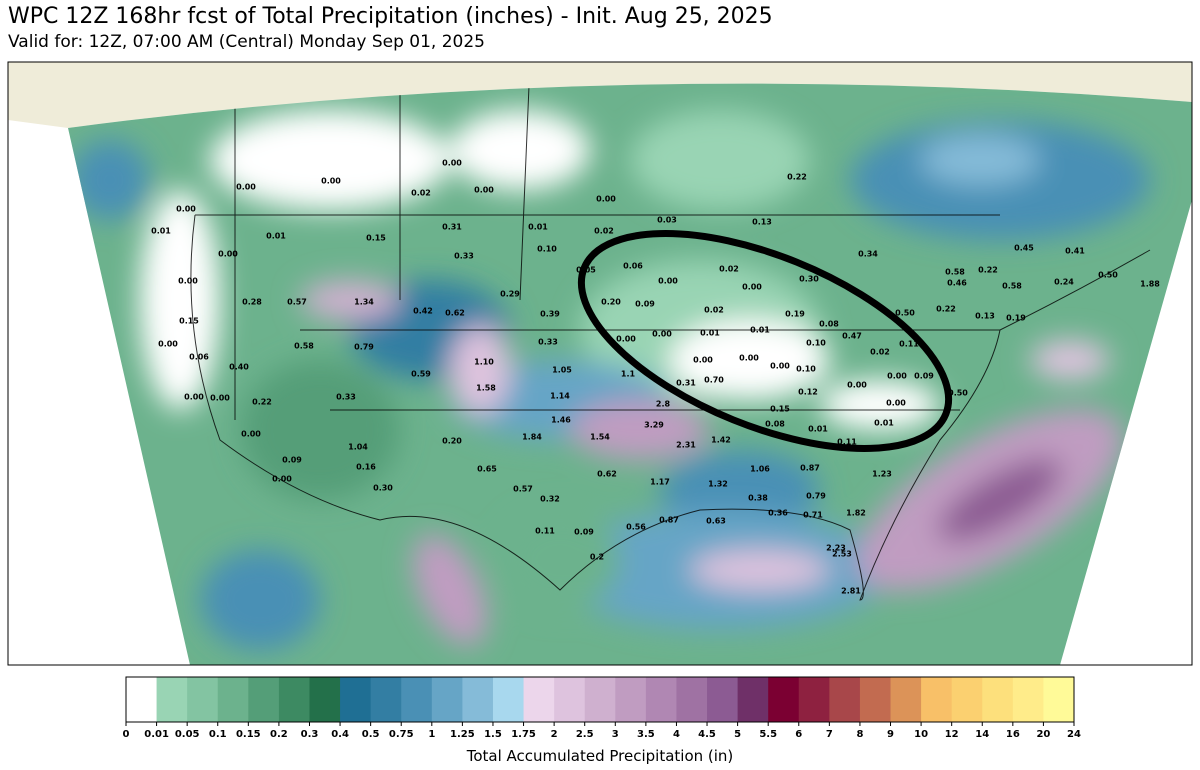 Image resolution: width=1200 pixels, height=770 pixels. Describe the element at coordinates (252, 302) in the screenshot. I see `map-value-label: 0.28` at that location.